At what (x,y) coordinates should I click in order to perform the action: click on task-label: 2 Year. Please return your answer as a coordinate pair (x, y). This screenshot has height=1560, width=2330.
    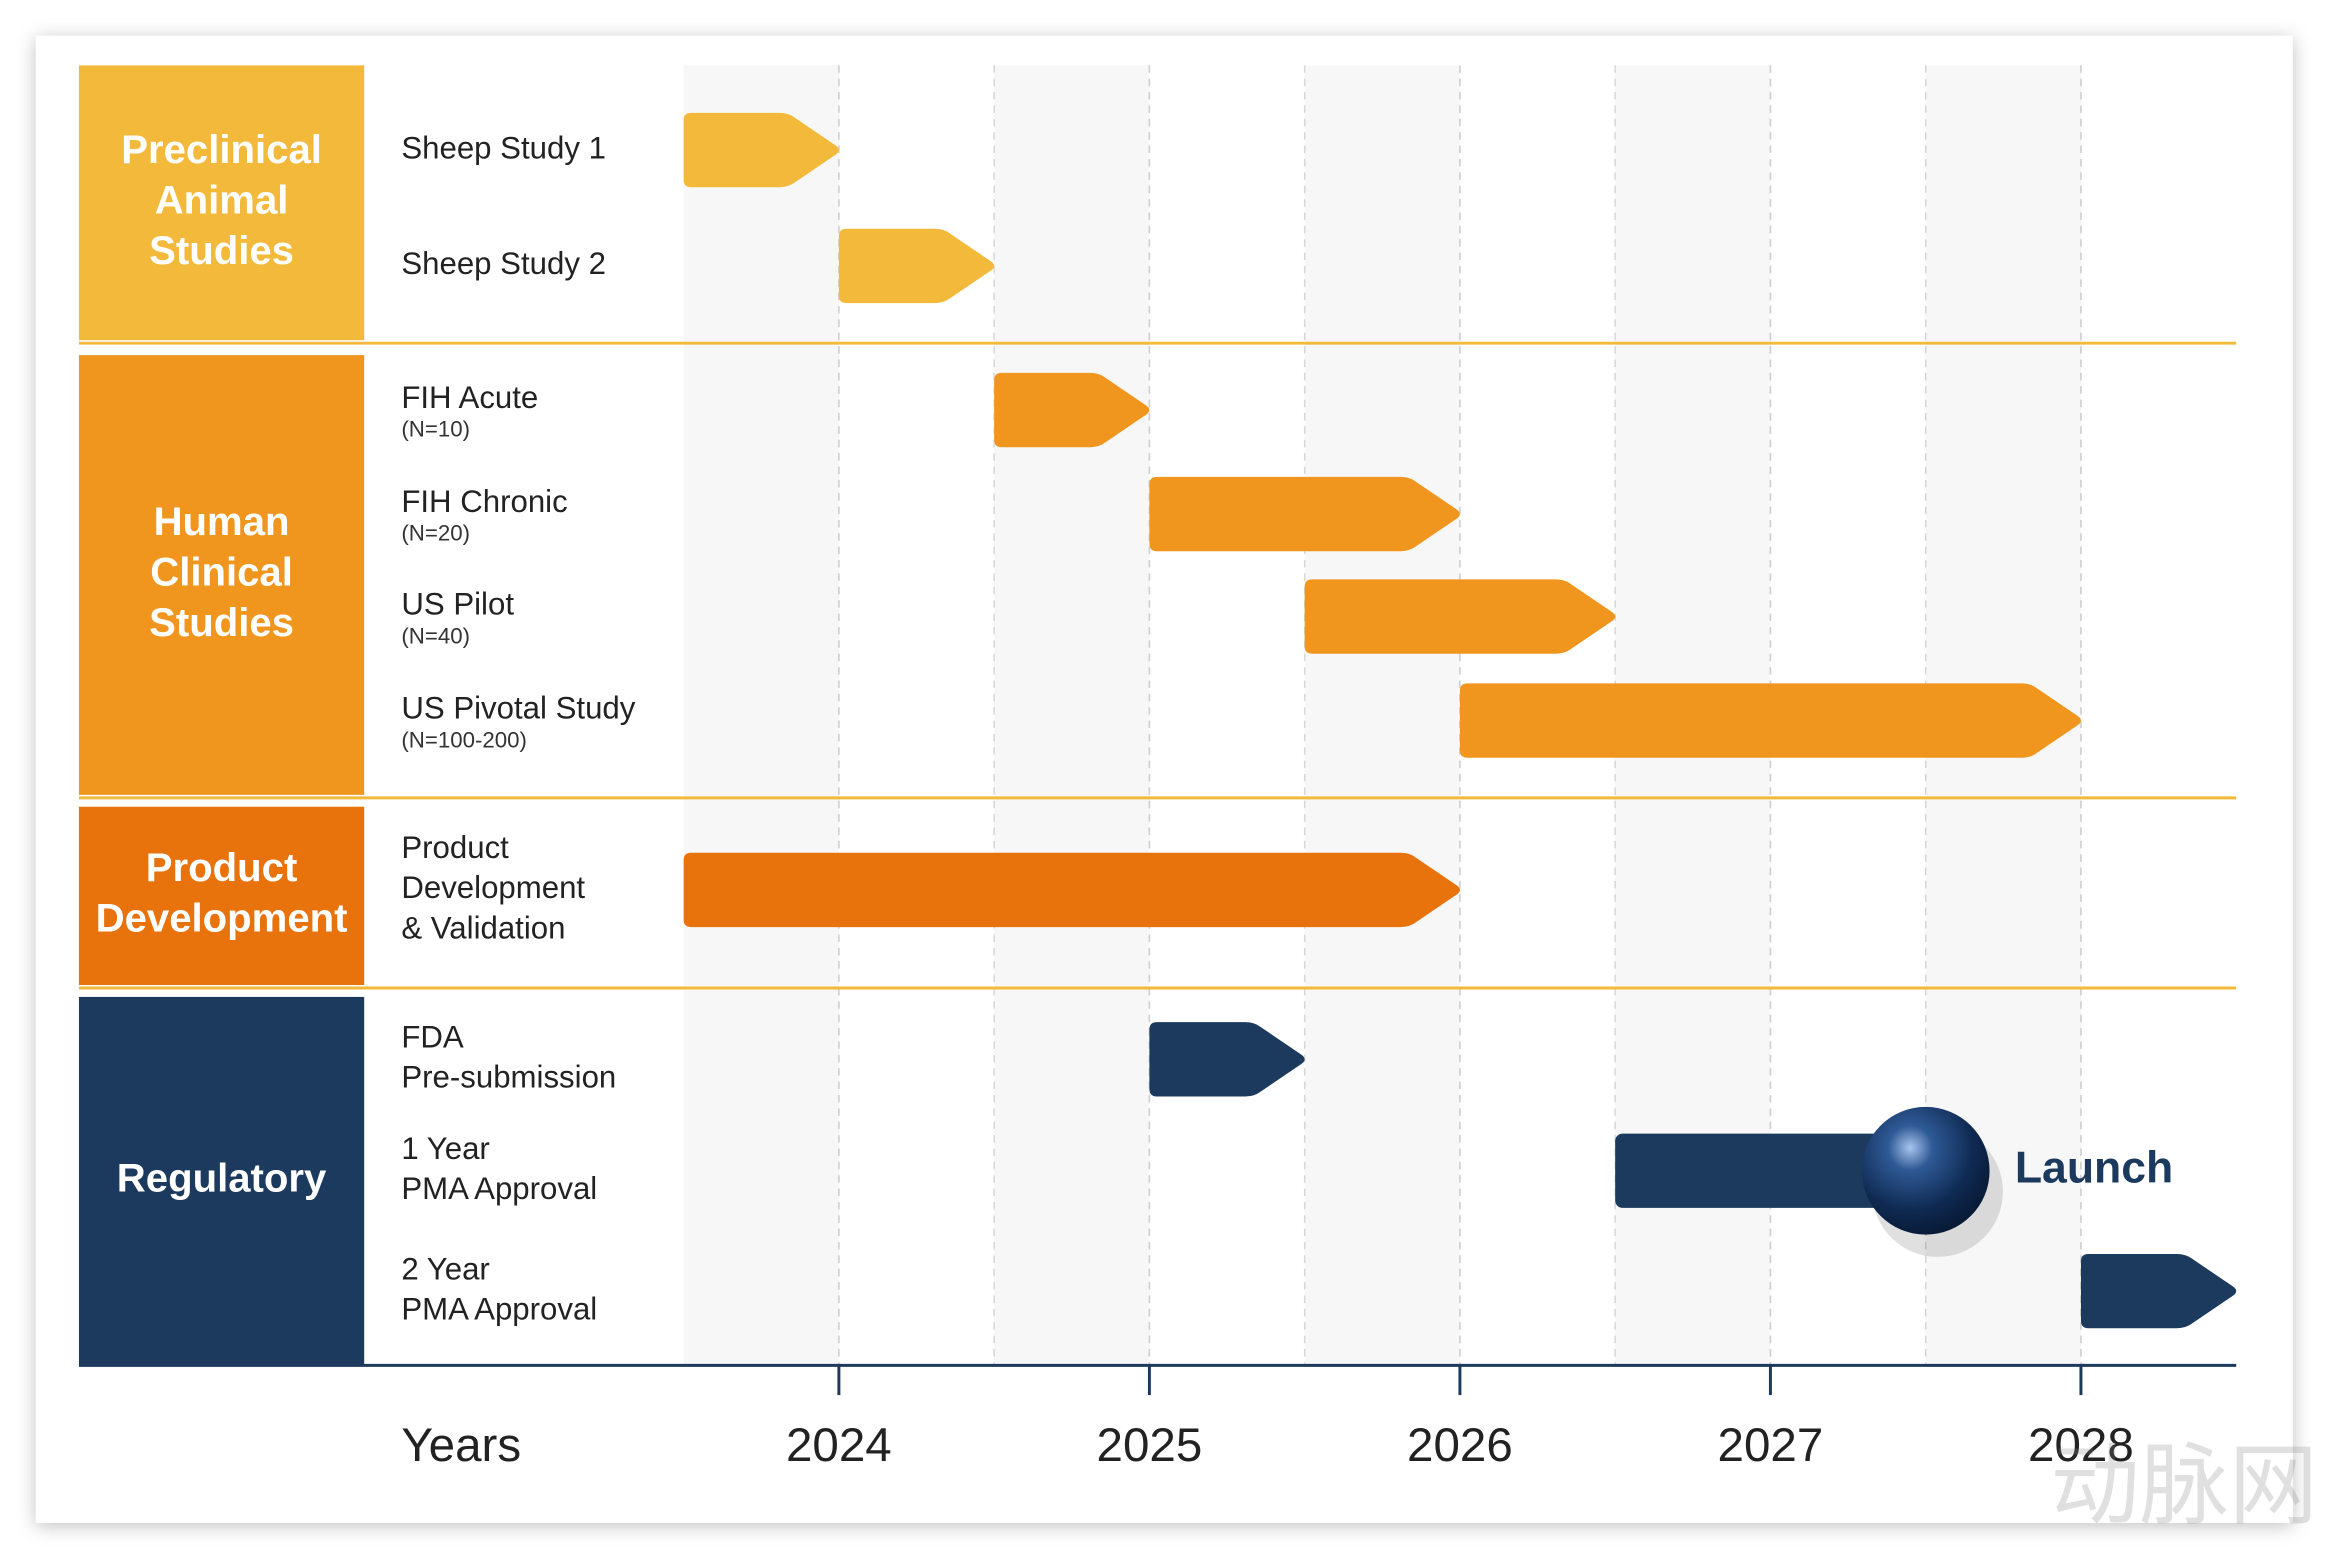
    Looking at the image, I should click on (445, 1268).